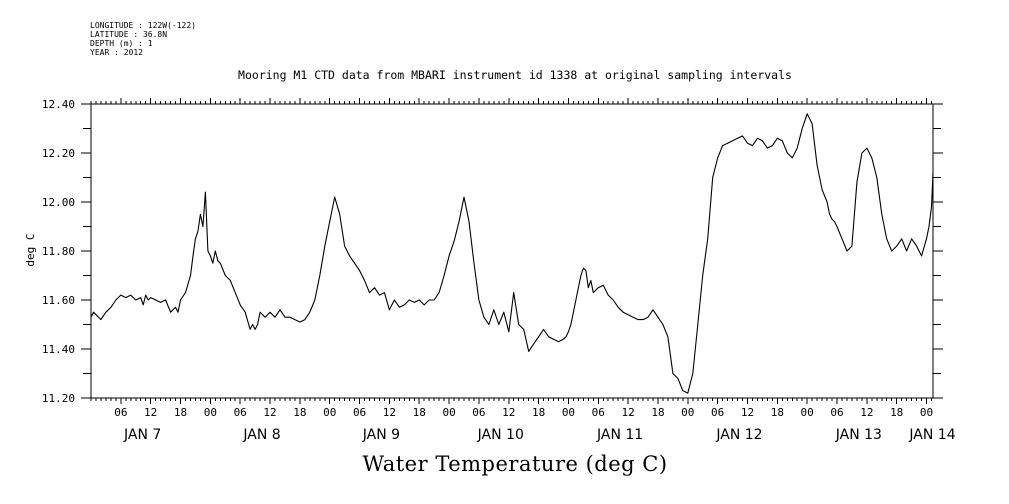 The image size is (1009, 504). Describe the element at coordinates (121, 43) in the screenshot. I see `meta-depth: DEPTH (m) : 1` at that location.